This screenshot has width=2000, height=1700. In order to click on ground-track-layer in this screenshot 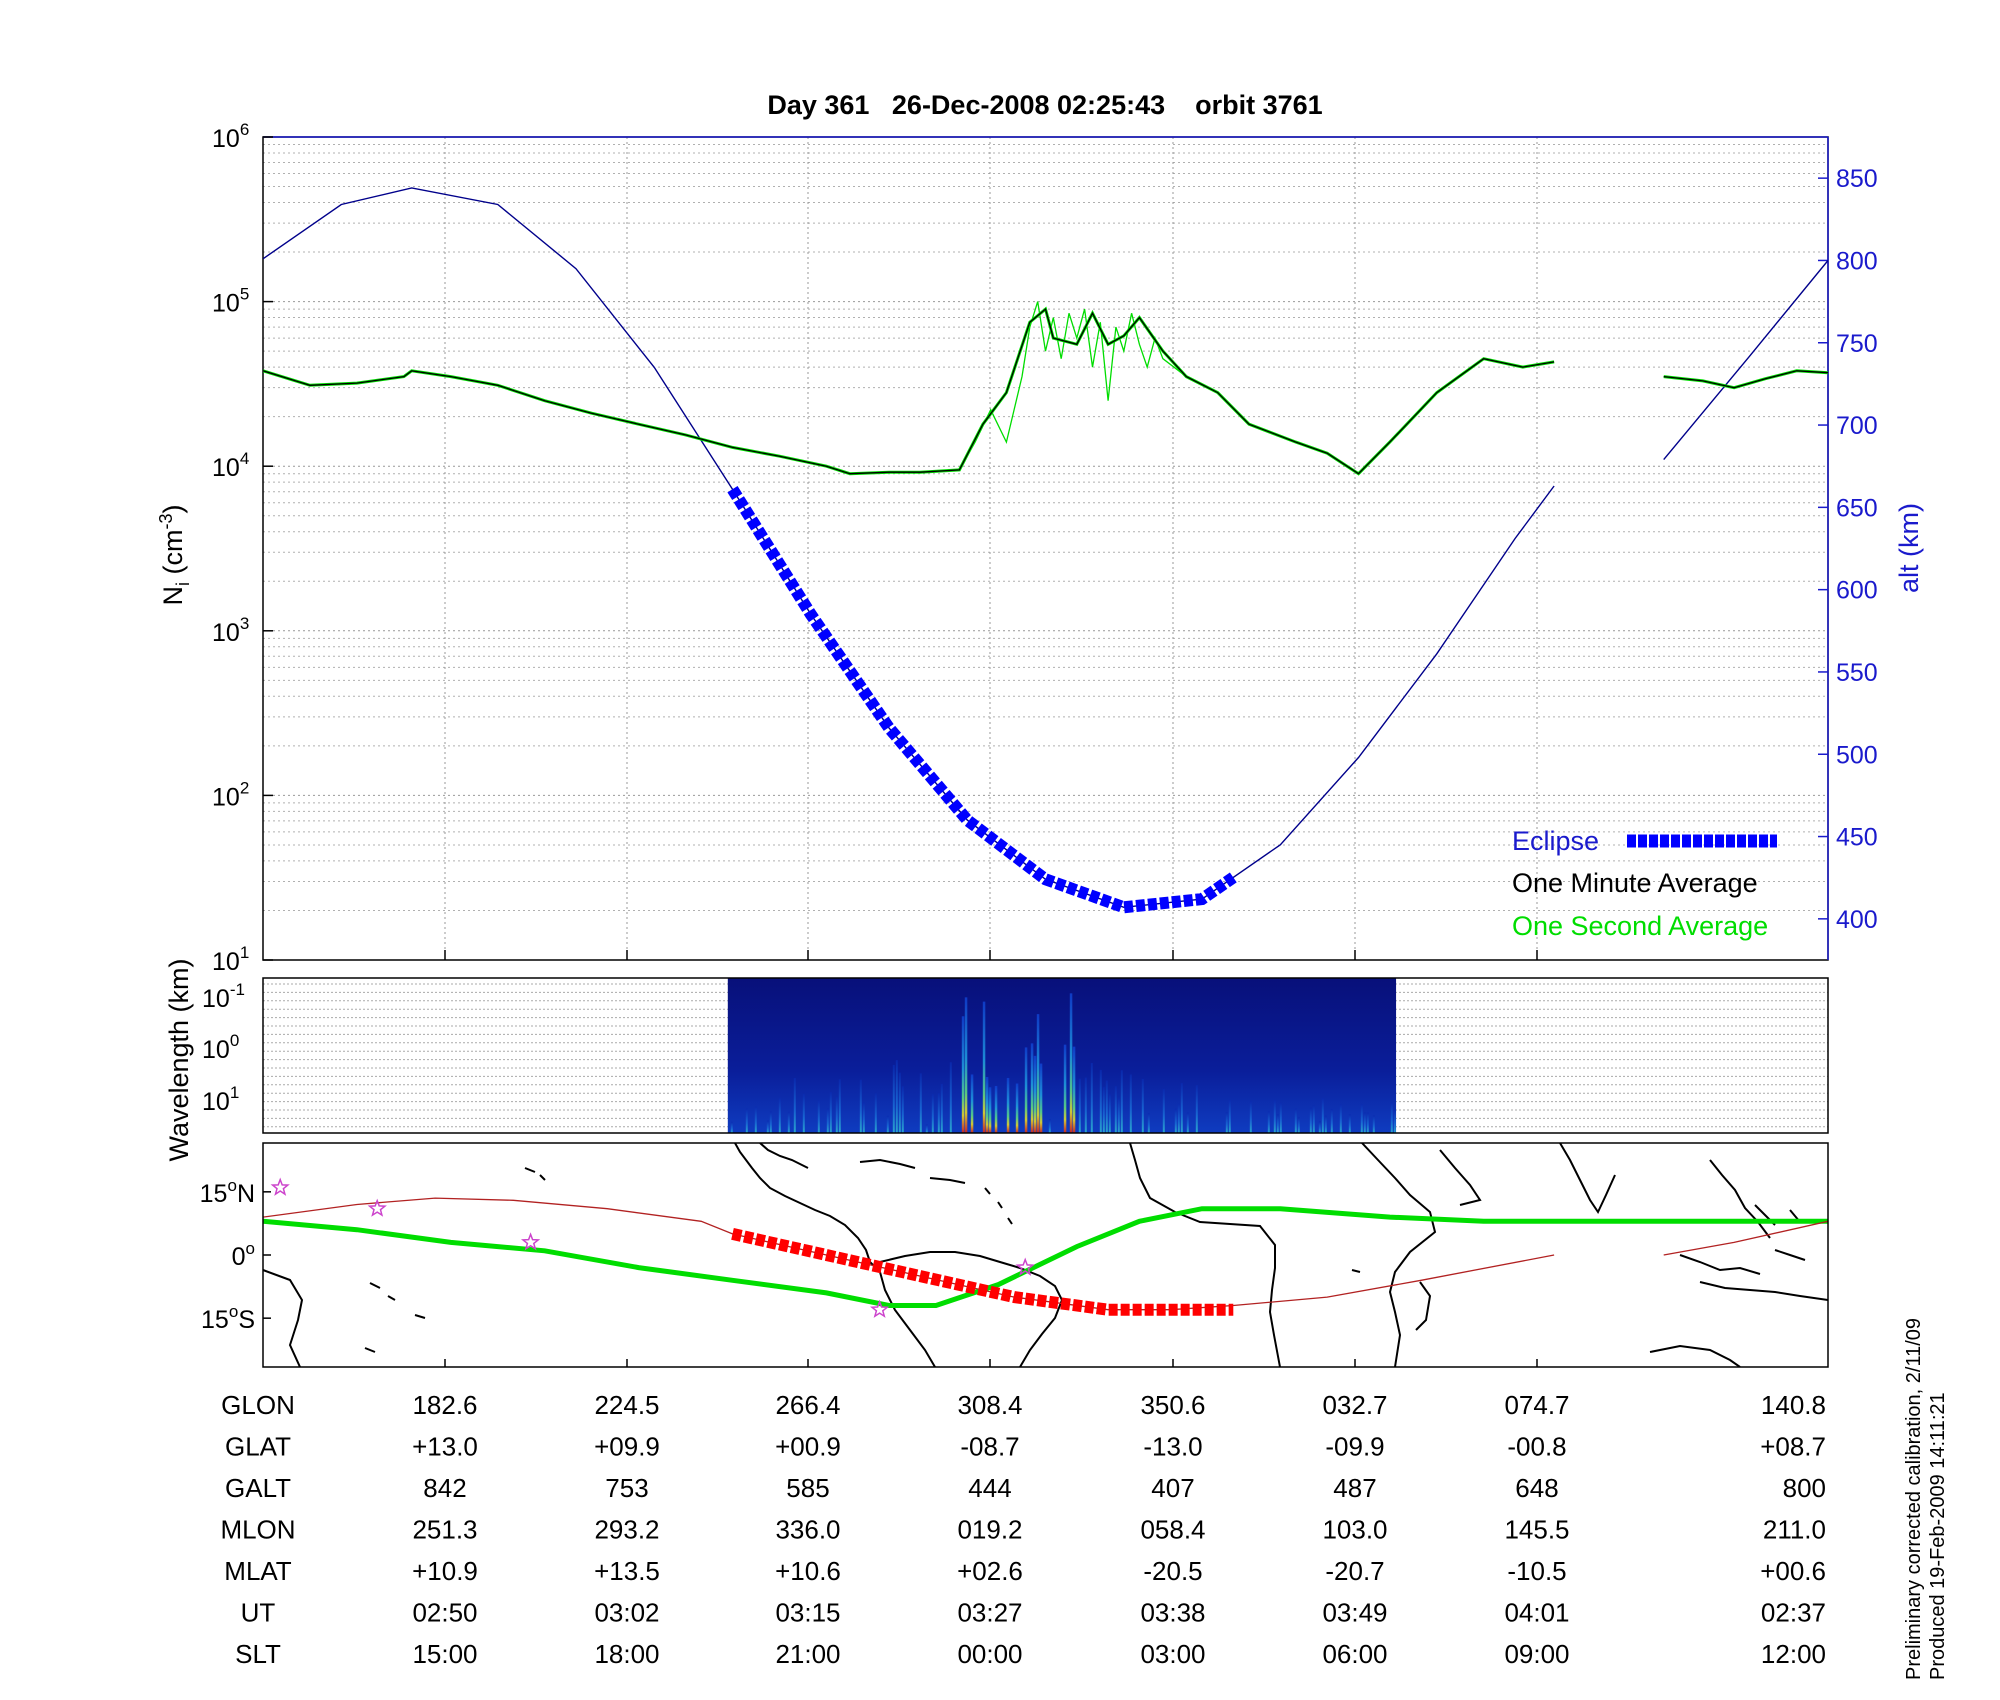, I will do `click(1045, 1247)`.